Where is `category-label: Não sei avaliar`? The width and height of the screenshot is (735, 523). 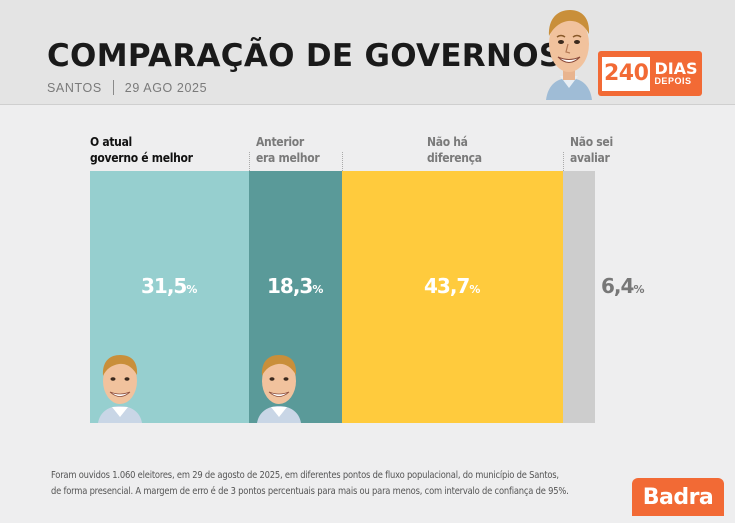
category-label: Não sei avaliar is located at coordinates (591, 150).